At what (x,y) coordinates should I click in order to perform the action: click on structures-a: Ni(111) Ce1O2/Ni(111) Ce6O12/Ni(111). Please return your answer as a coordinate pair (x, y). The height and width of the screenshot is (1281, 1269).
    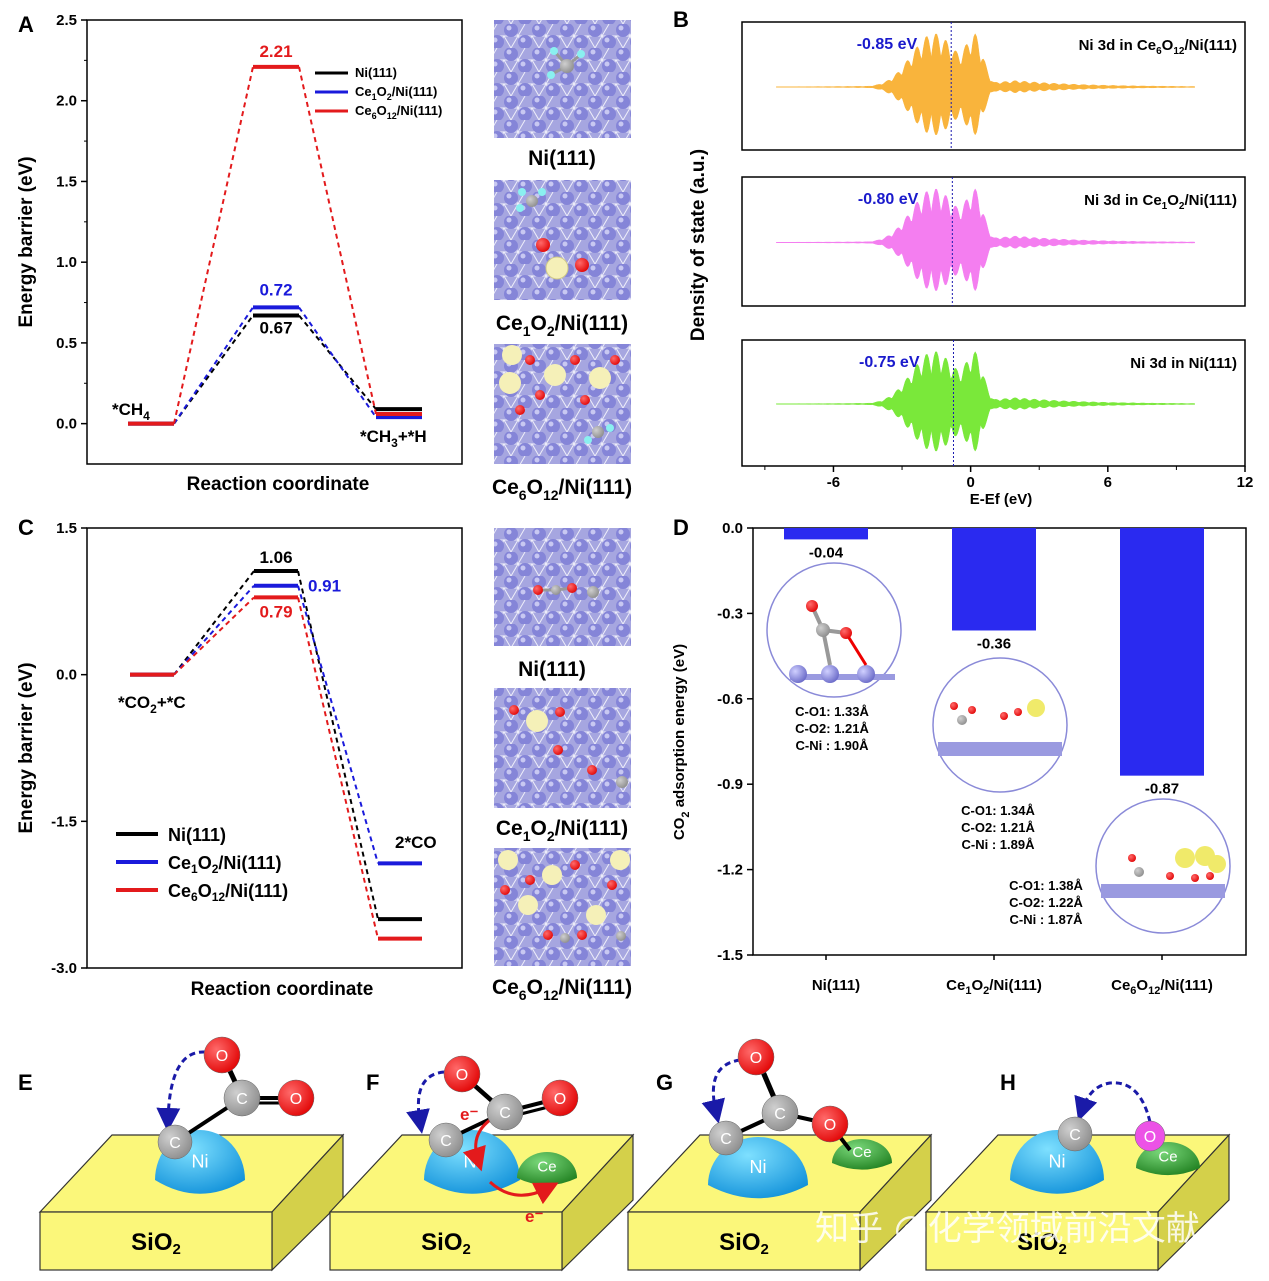
    Looking at the image, I should click on (562, 261).